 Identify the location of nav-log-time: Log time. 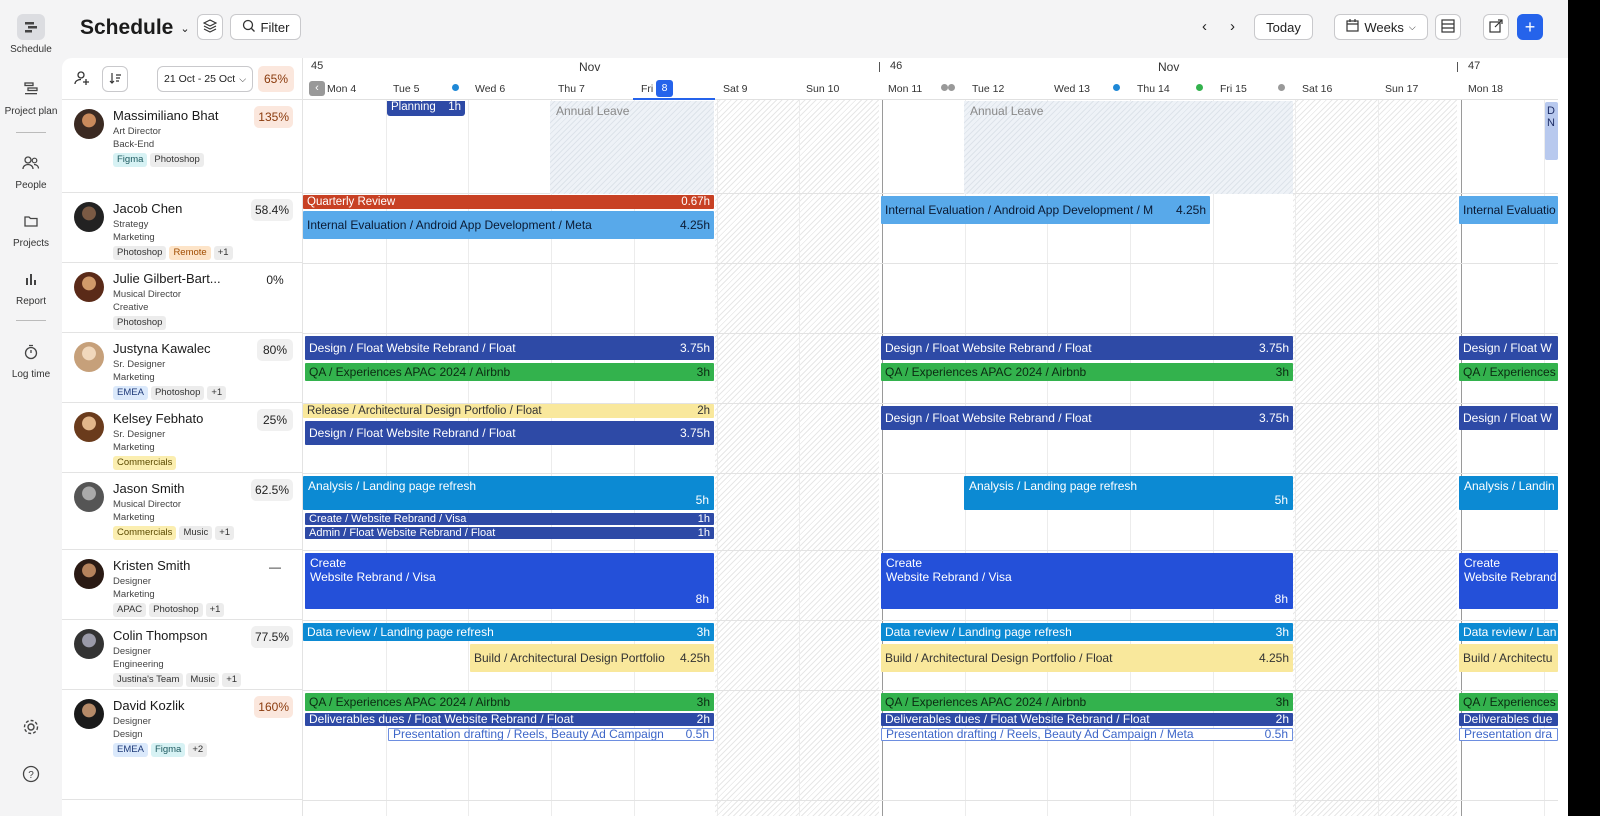
(31, 359).